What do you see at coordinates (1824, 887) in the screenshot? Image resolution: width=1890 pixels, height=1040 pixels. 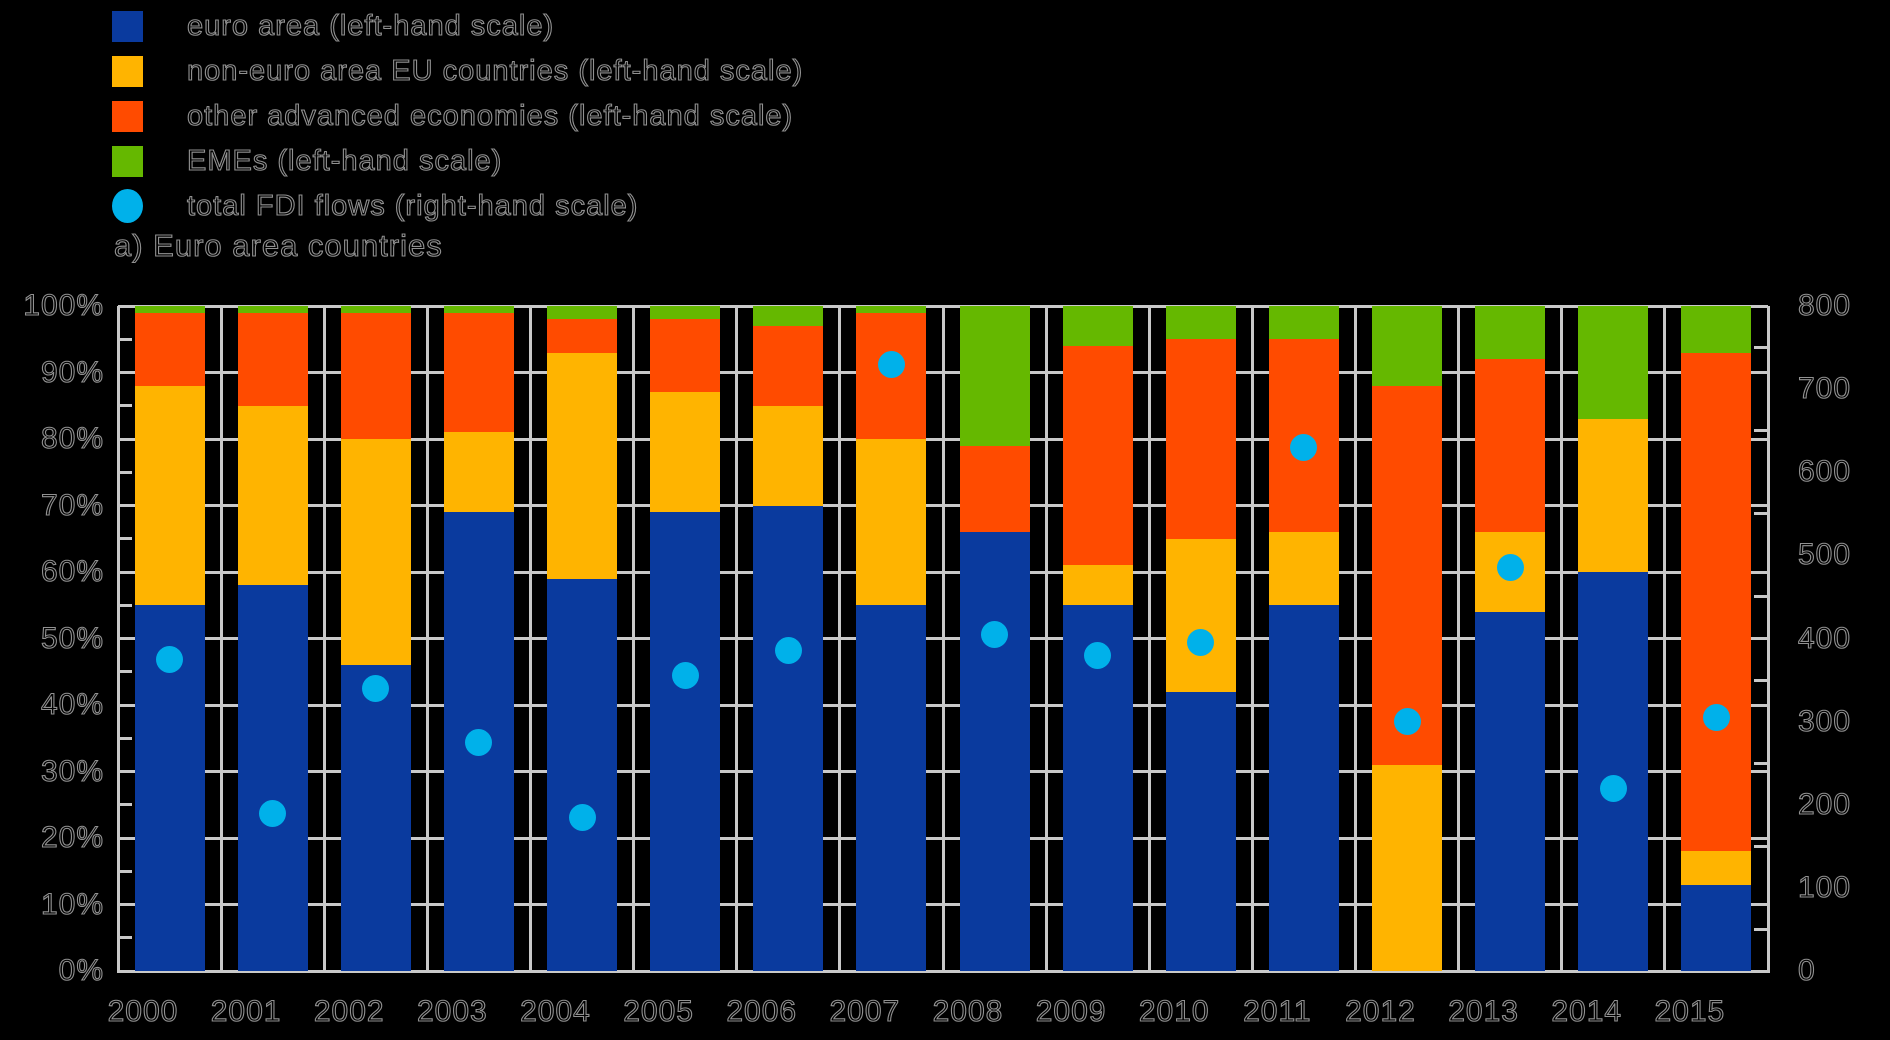 I see `right-axis-label: 100` at bounding box center [1824, 887].